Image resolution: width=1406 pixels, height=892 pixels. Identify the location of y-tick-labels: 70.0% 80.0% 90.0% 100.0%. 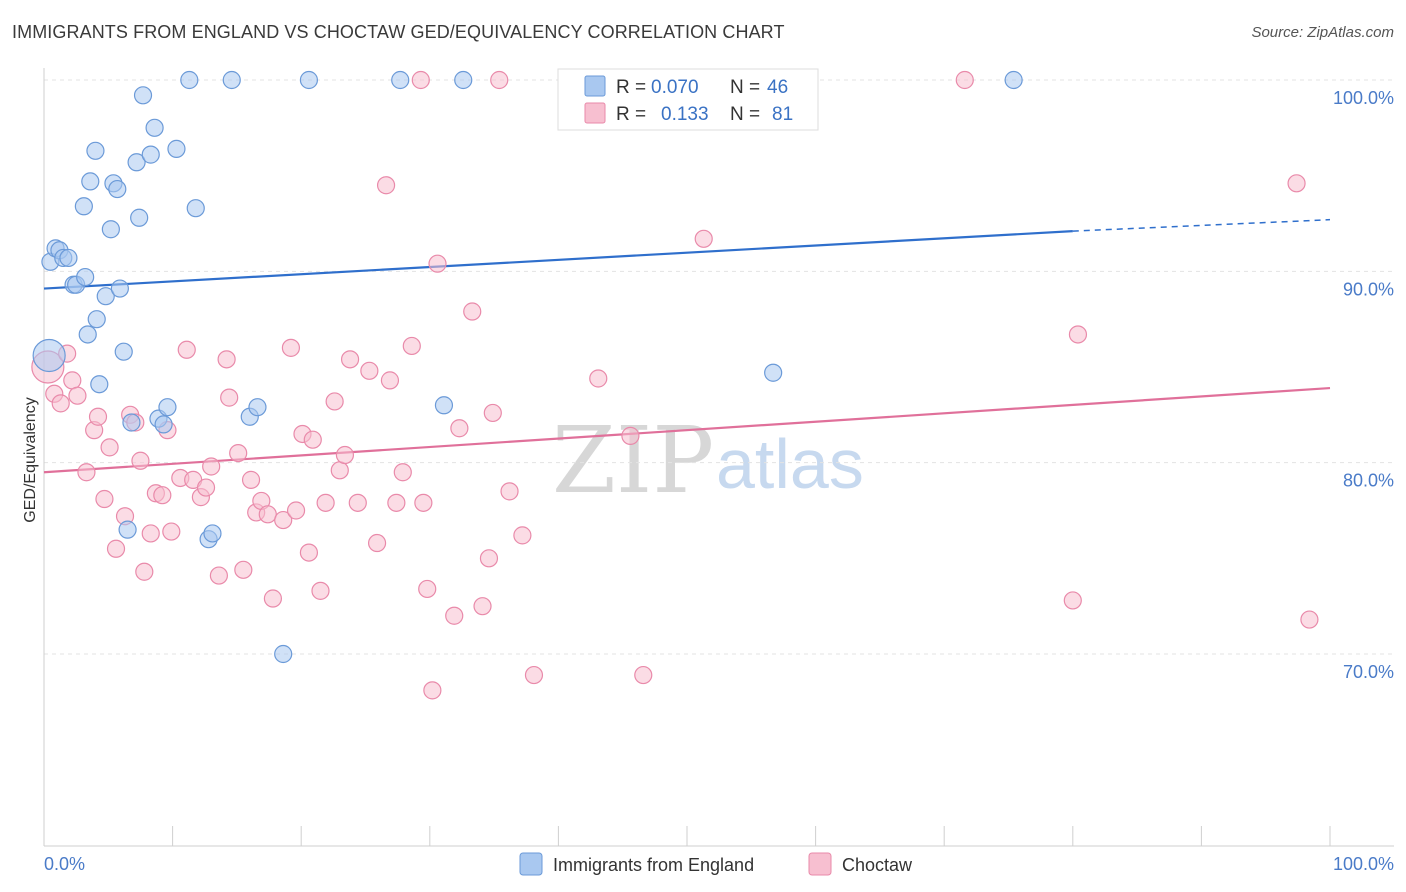
(1363, 385).